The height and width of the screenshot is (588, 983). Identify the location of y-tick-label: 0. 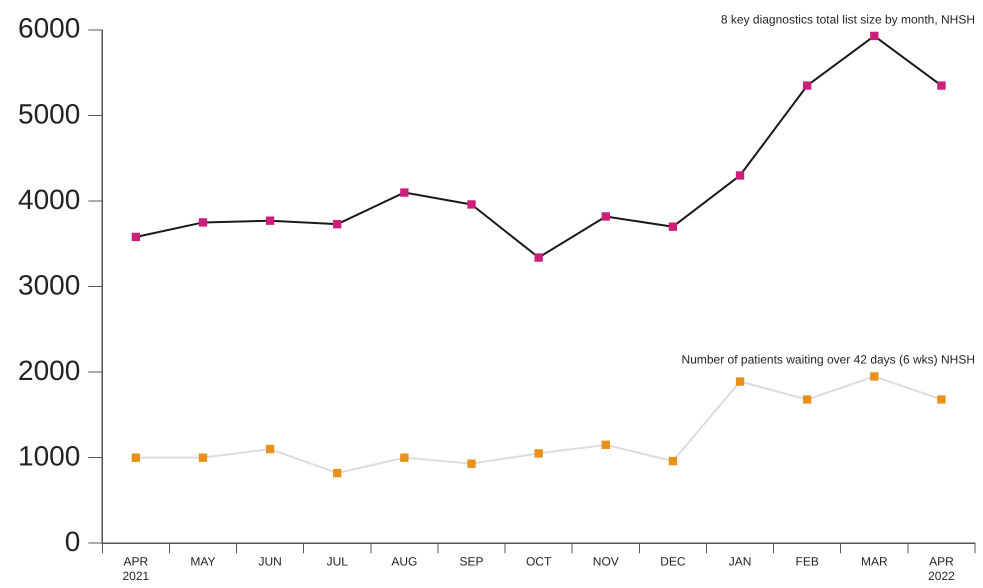
(72, 541).